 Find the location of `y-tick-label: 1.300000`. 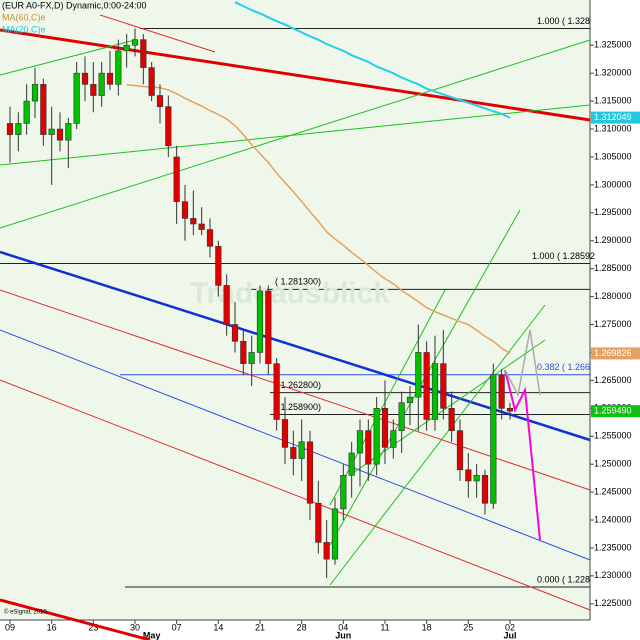

y-tick-label: 1.300000 is located at coordinates (613, 184).